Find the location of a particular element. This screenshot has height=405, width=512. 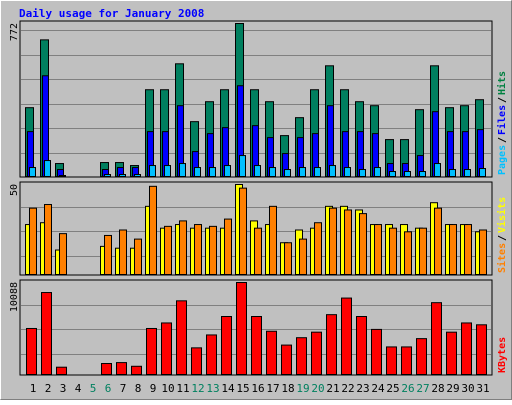

x-tick-label: 27 is located at coordinates (422, 388).